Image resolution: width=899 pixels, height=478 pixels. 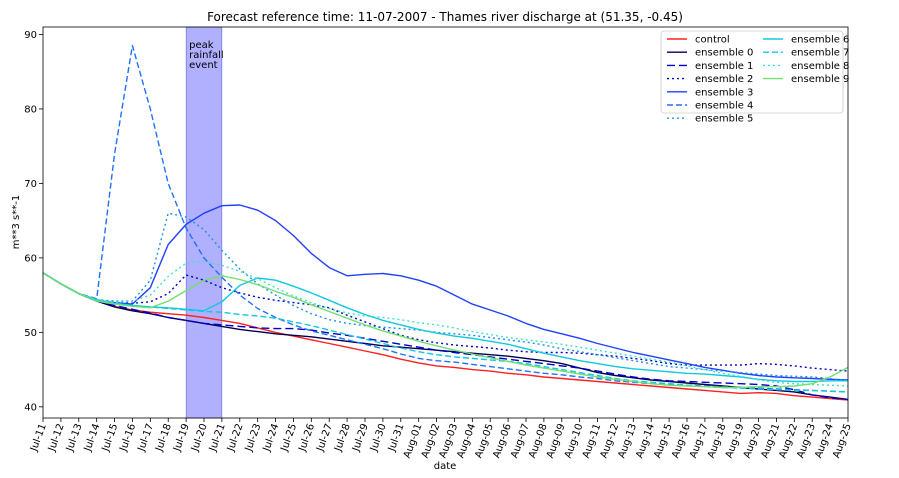 What do you see at coordinates (30, 109) in the screenshot?
I see `y-tick-label: 80` at bounding box center [30, 109].